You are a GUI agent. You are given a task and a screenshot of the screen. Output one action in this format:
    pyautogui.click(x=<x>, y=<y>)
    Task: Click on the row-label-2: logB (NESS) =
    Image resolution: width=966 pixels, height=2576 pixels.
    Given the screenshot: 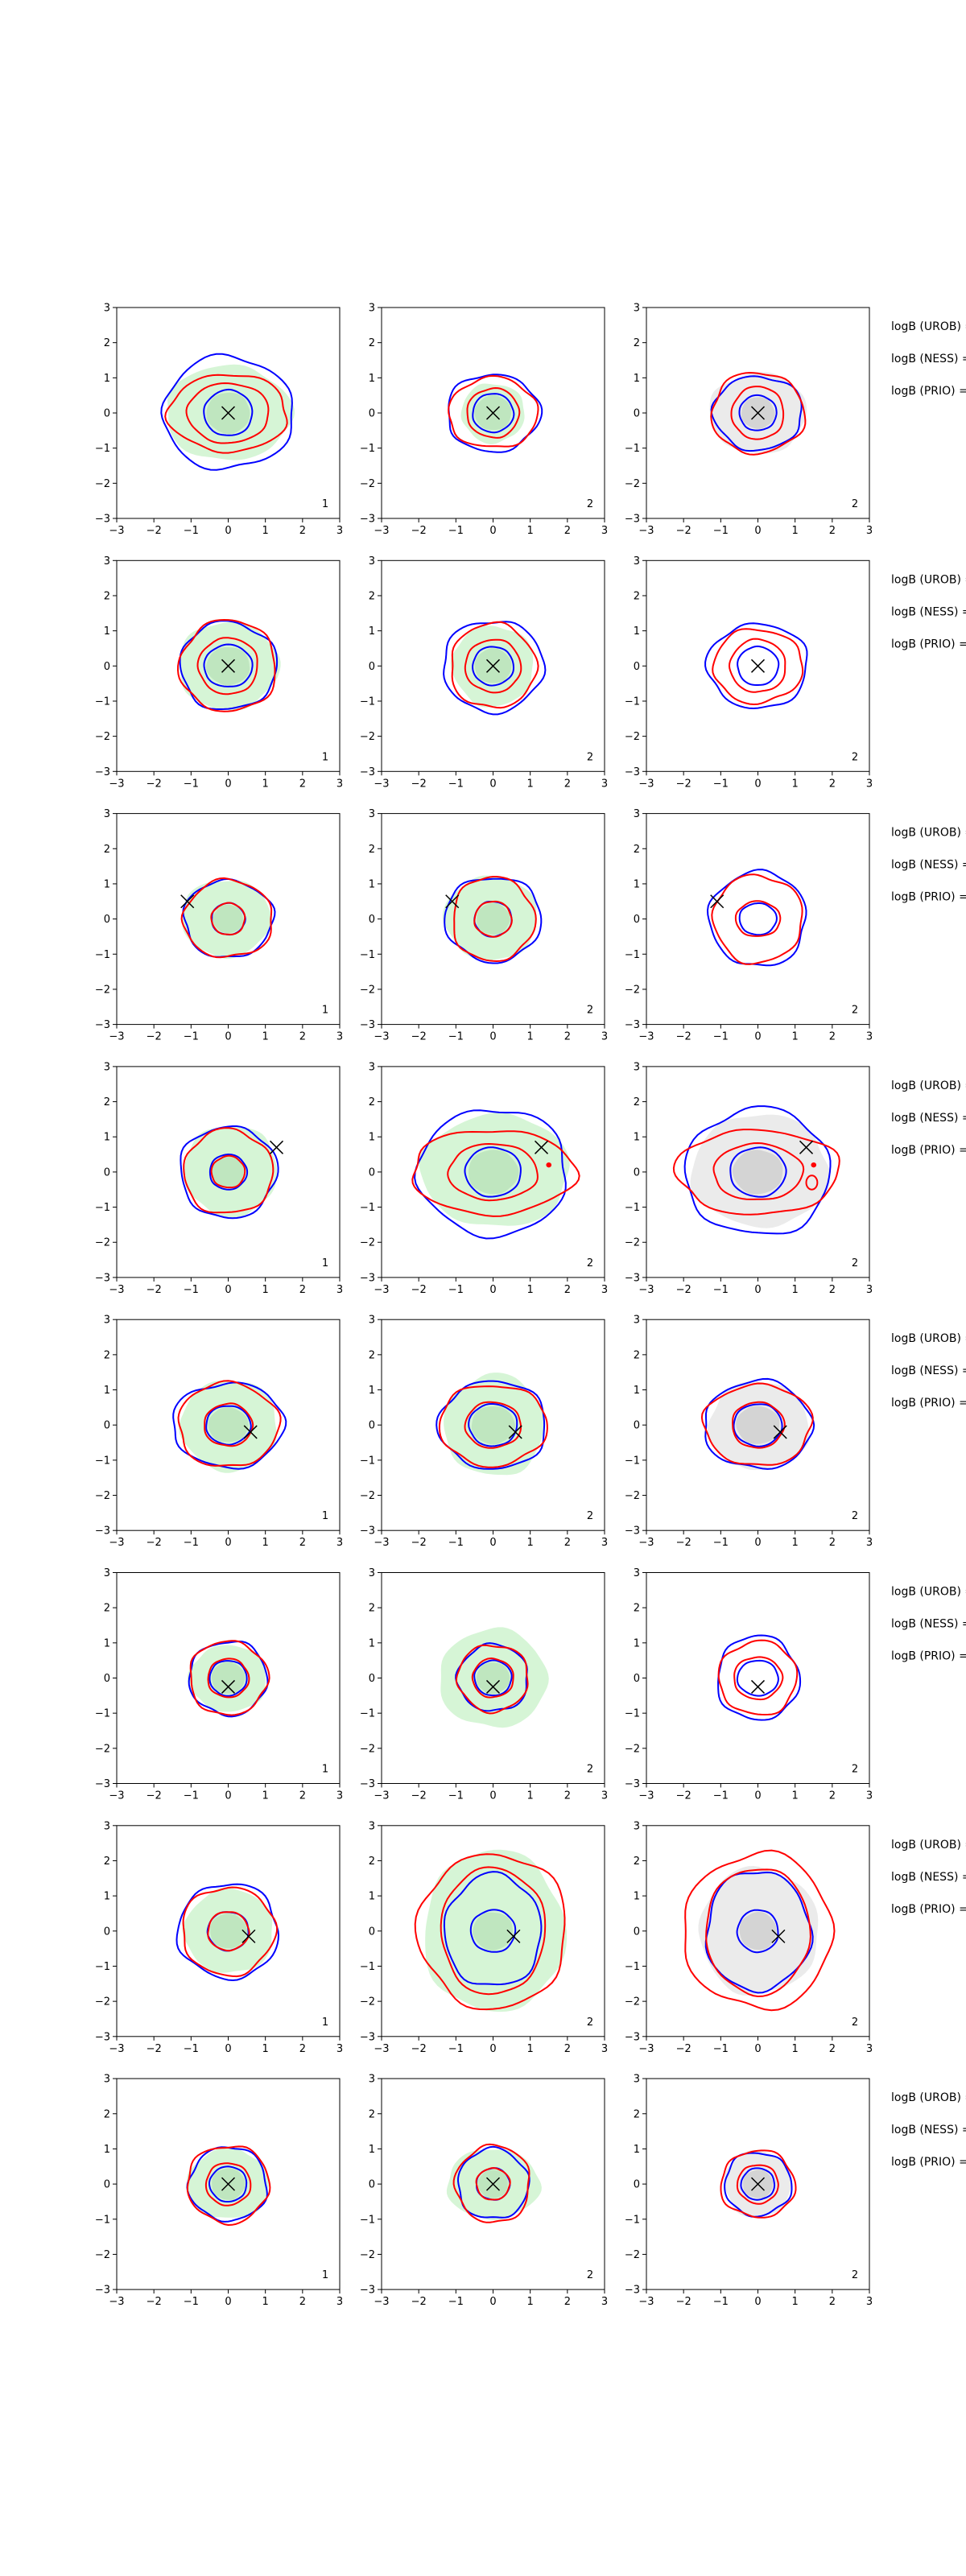 What is the action you would take?
    pyautogui.click(x=928, y=2130)
    